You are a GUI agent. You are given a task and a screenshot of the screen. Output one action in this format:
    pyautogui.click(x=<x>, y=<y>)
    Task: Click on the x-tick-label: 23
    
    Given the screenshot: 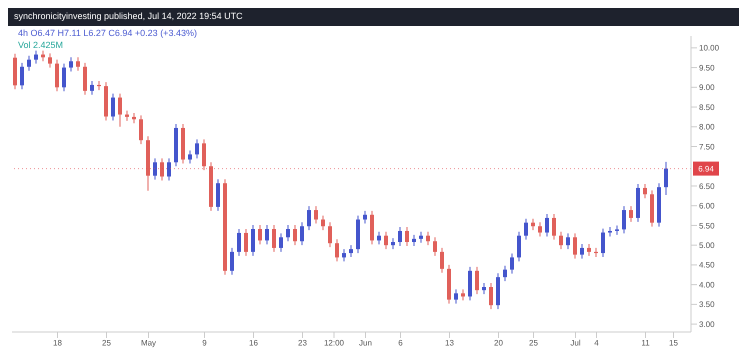 What is the action you would take?
    pyautogui.click(x=303, y=343)
    